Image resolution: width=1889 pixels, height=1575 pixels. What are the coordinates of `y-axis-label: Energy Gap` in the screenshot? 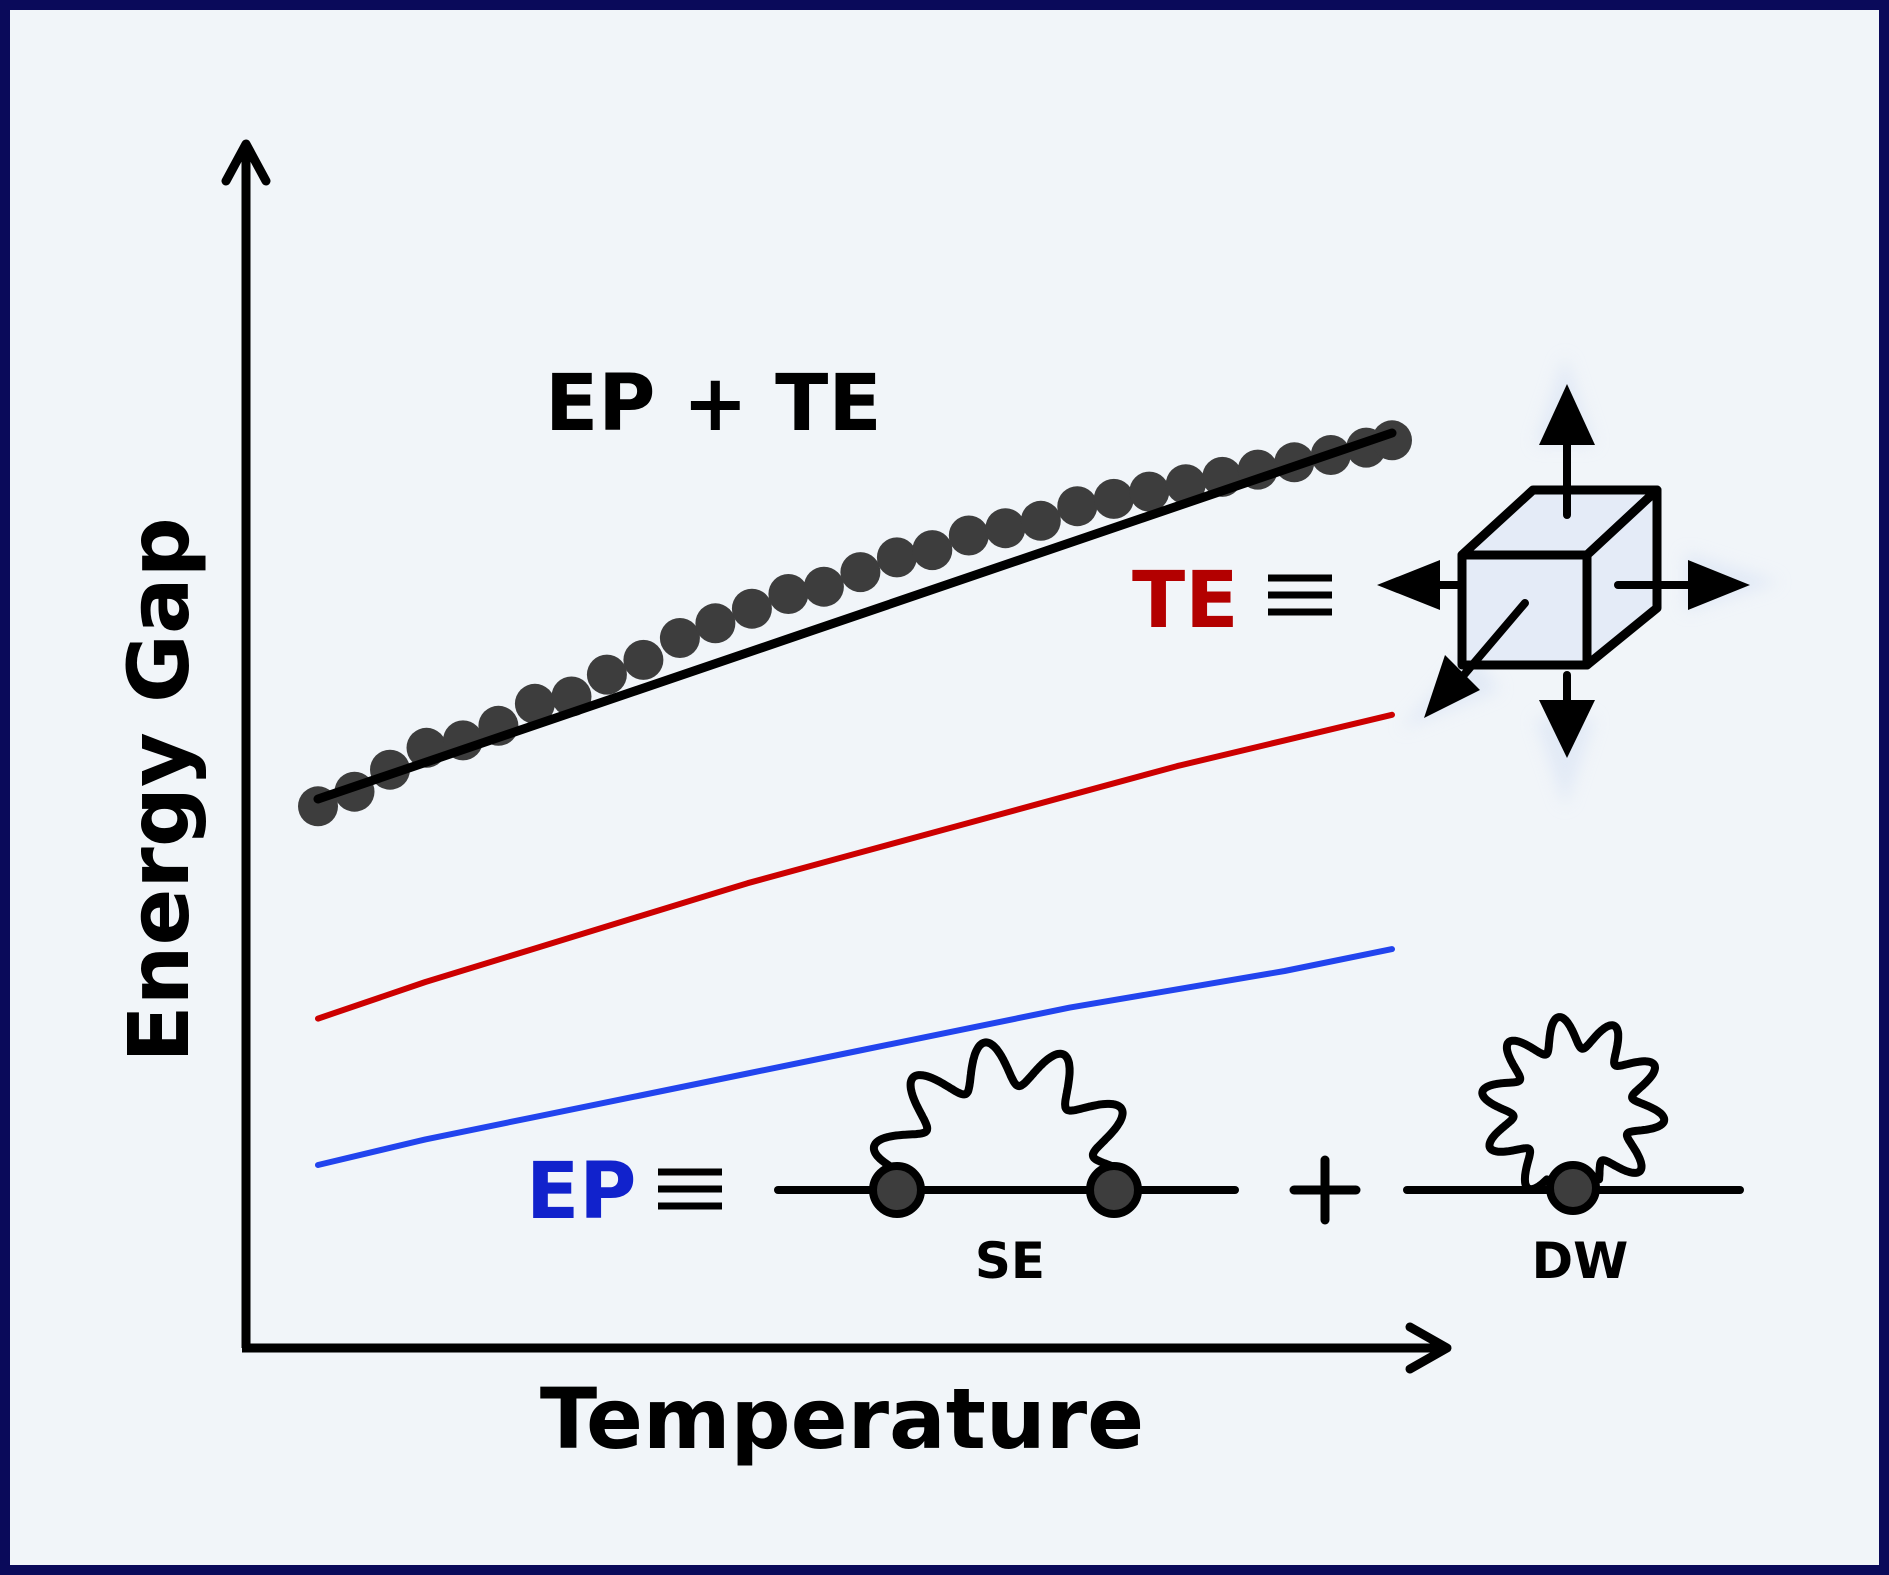 It's located at (159, 789).